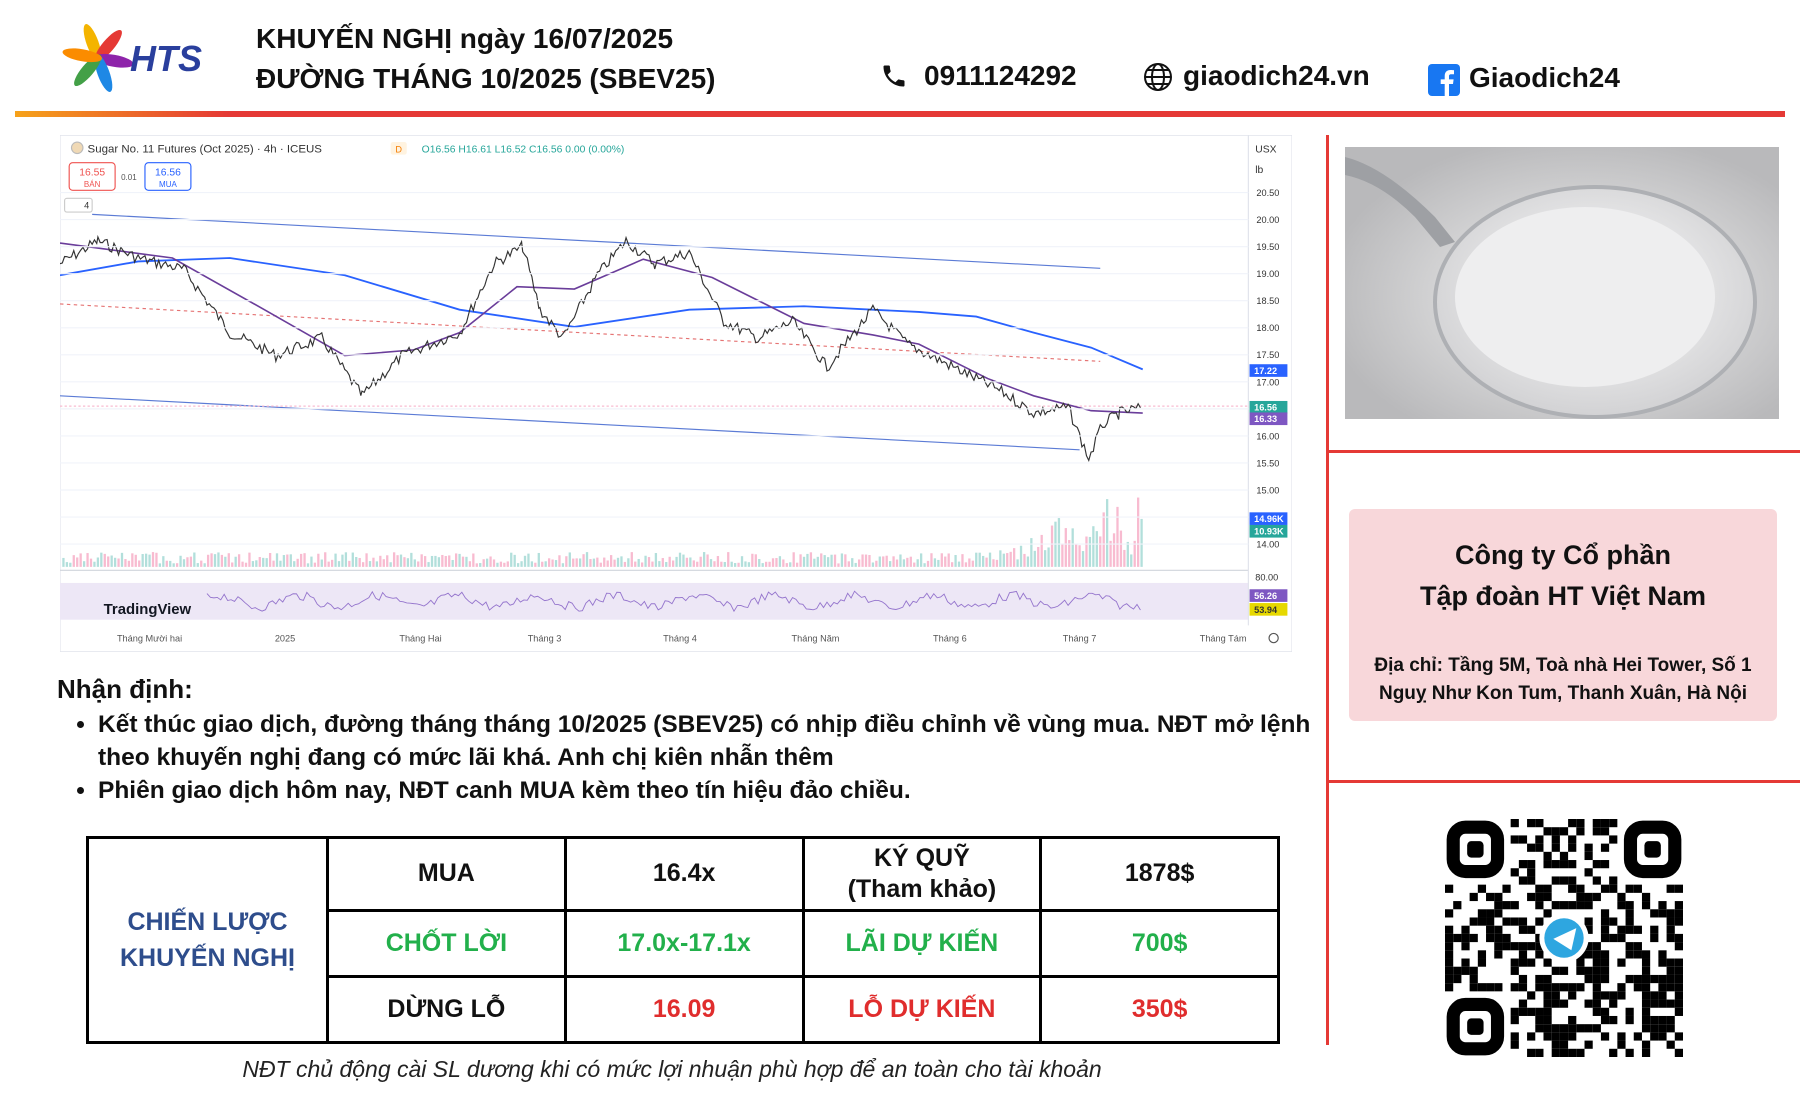 The width and height of the screenshot is (1800, 1112). Describe the element at coordinates (149, 639) in the screenshot. I see `time-axis-label: Tháng Mười hai` at that location.